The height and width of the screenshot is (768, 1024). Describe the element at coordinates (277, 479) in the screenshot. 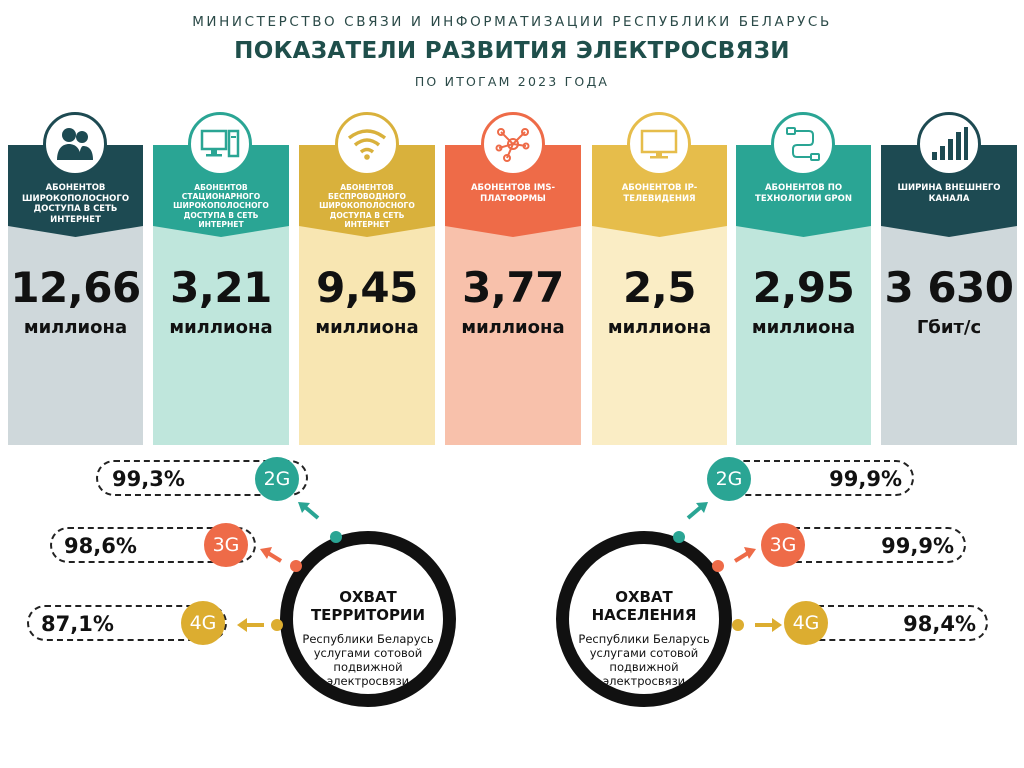

I see `territory-2g-badge: 2G` at that location.